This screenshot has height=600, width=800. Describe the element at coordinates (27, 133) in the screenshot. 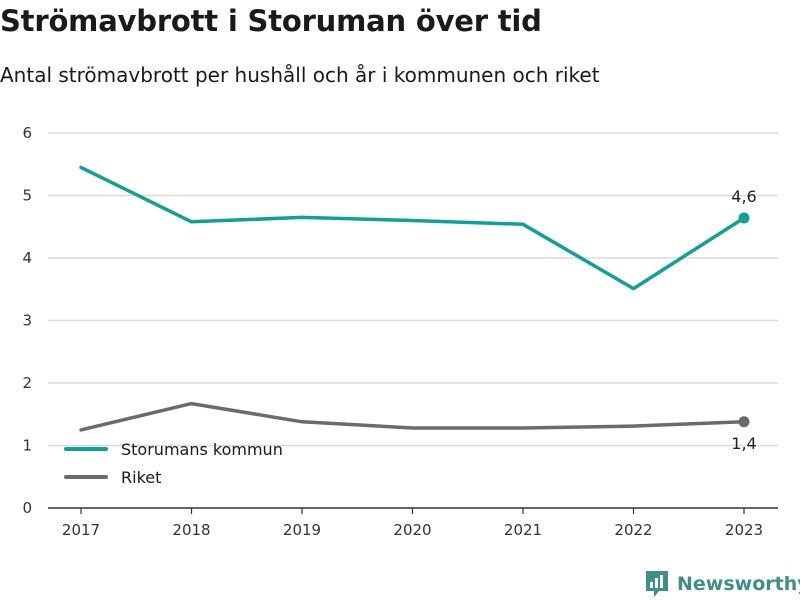

I see `y-tick-label: 6` at that location.